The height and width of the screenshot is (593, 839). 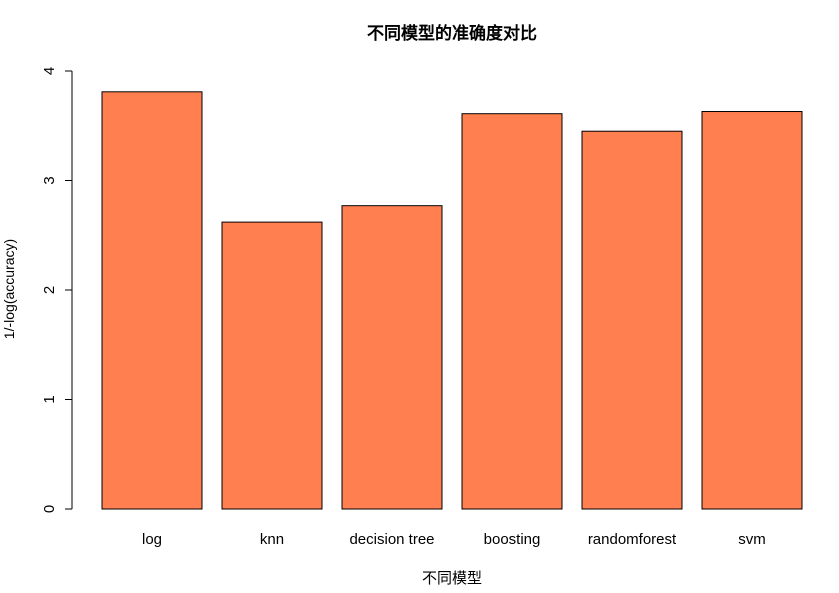 I want to click on x-axis-label: 不同模型, so click(x=452, y=578).